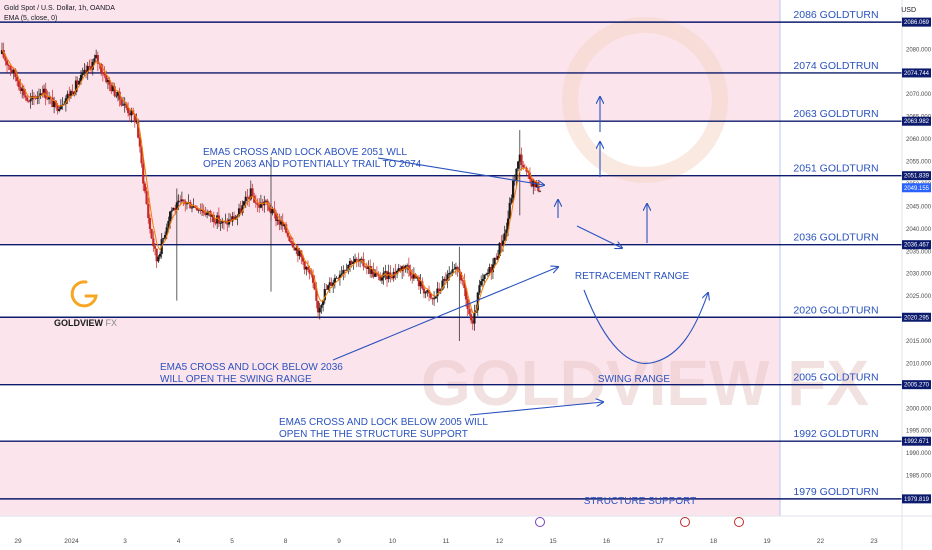 This screenshot has height=550, width=932. I want to click on time-tick-label: 23, so click(874, 541).